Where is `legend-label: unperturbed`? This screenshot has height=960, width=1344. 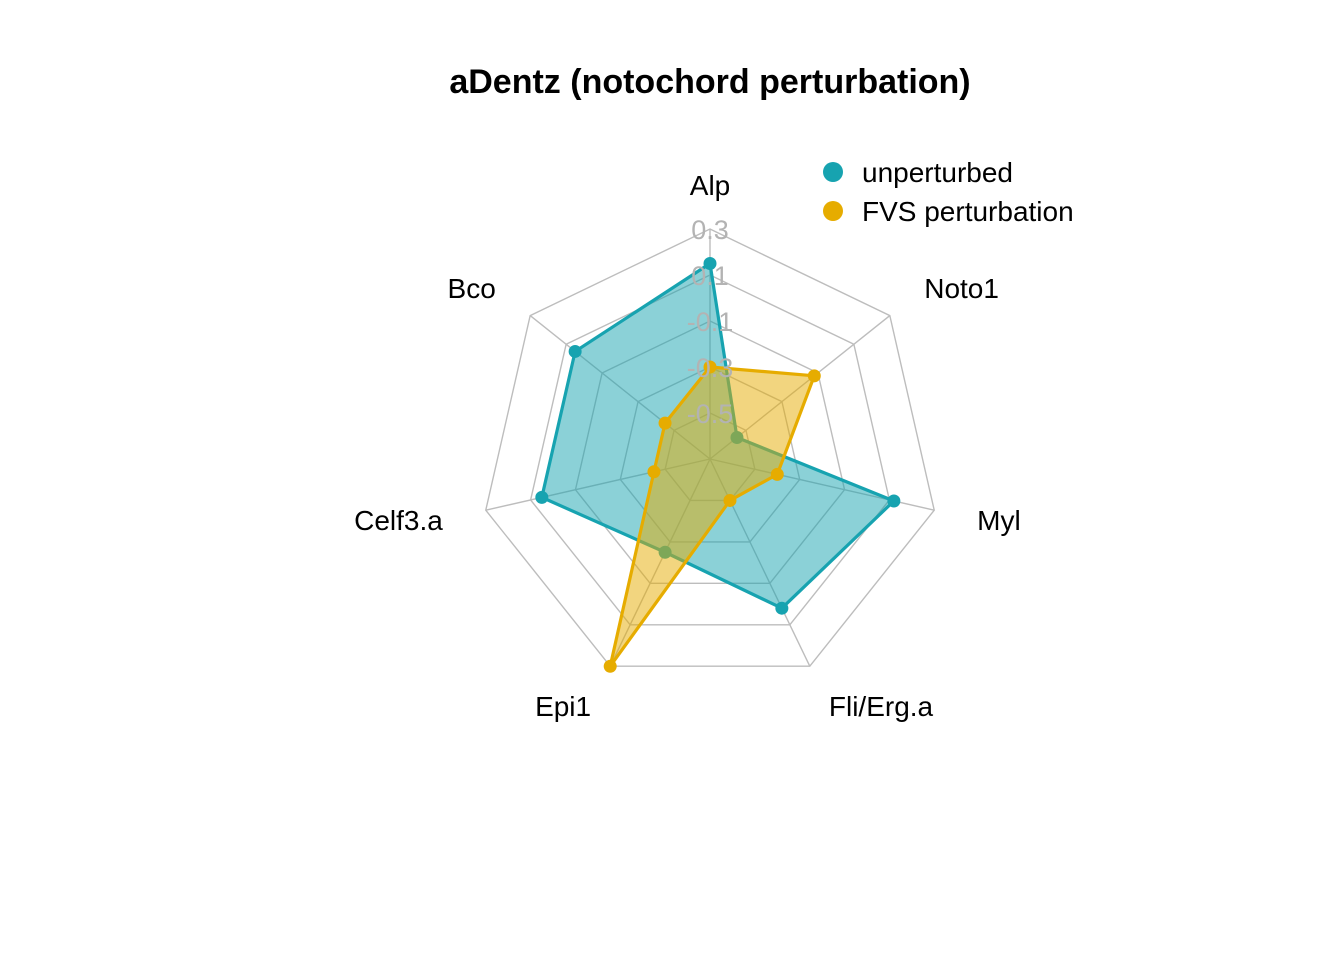
legend-label: unperturbed is located at coordinates (937, 172).